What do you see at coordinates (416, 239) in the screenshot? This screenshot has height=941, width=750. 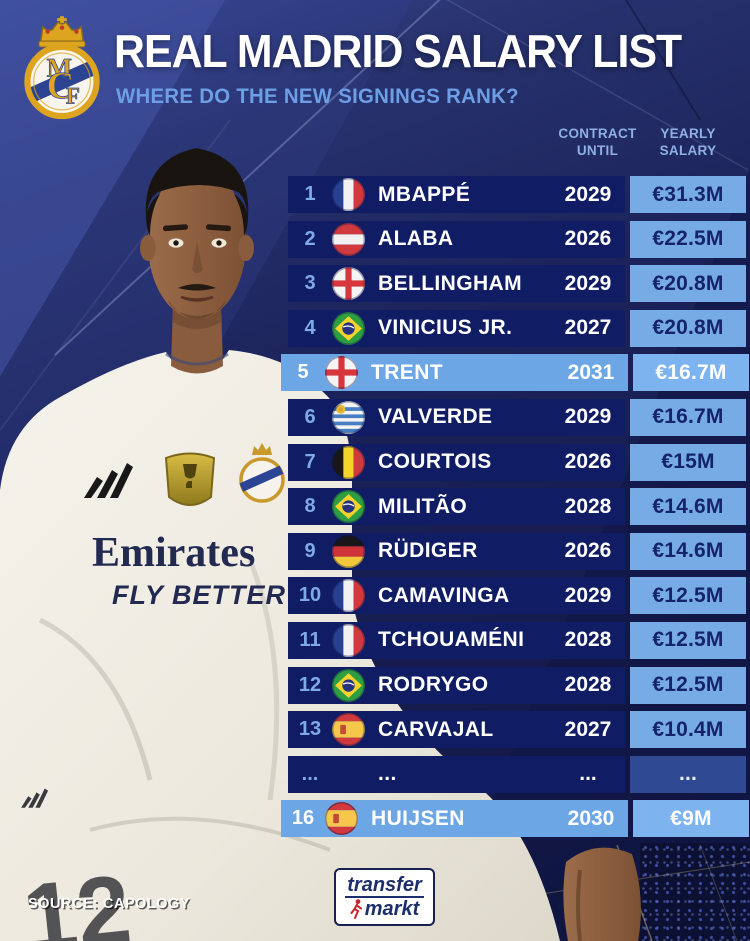 I see `player-name-cell: ALABA` at bounding box center [416, 239].